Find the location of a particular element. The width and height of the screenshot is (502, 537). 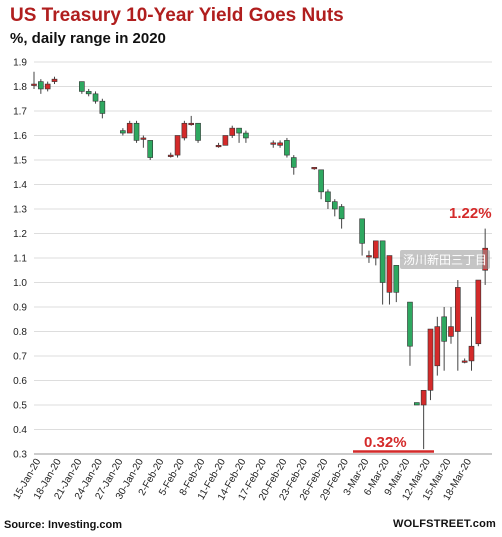

y-tick-label: 0.8 is located at coordinates (20, 332).